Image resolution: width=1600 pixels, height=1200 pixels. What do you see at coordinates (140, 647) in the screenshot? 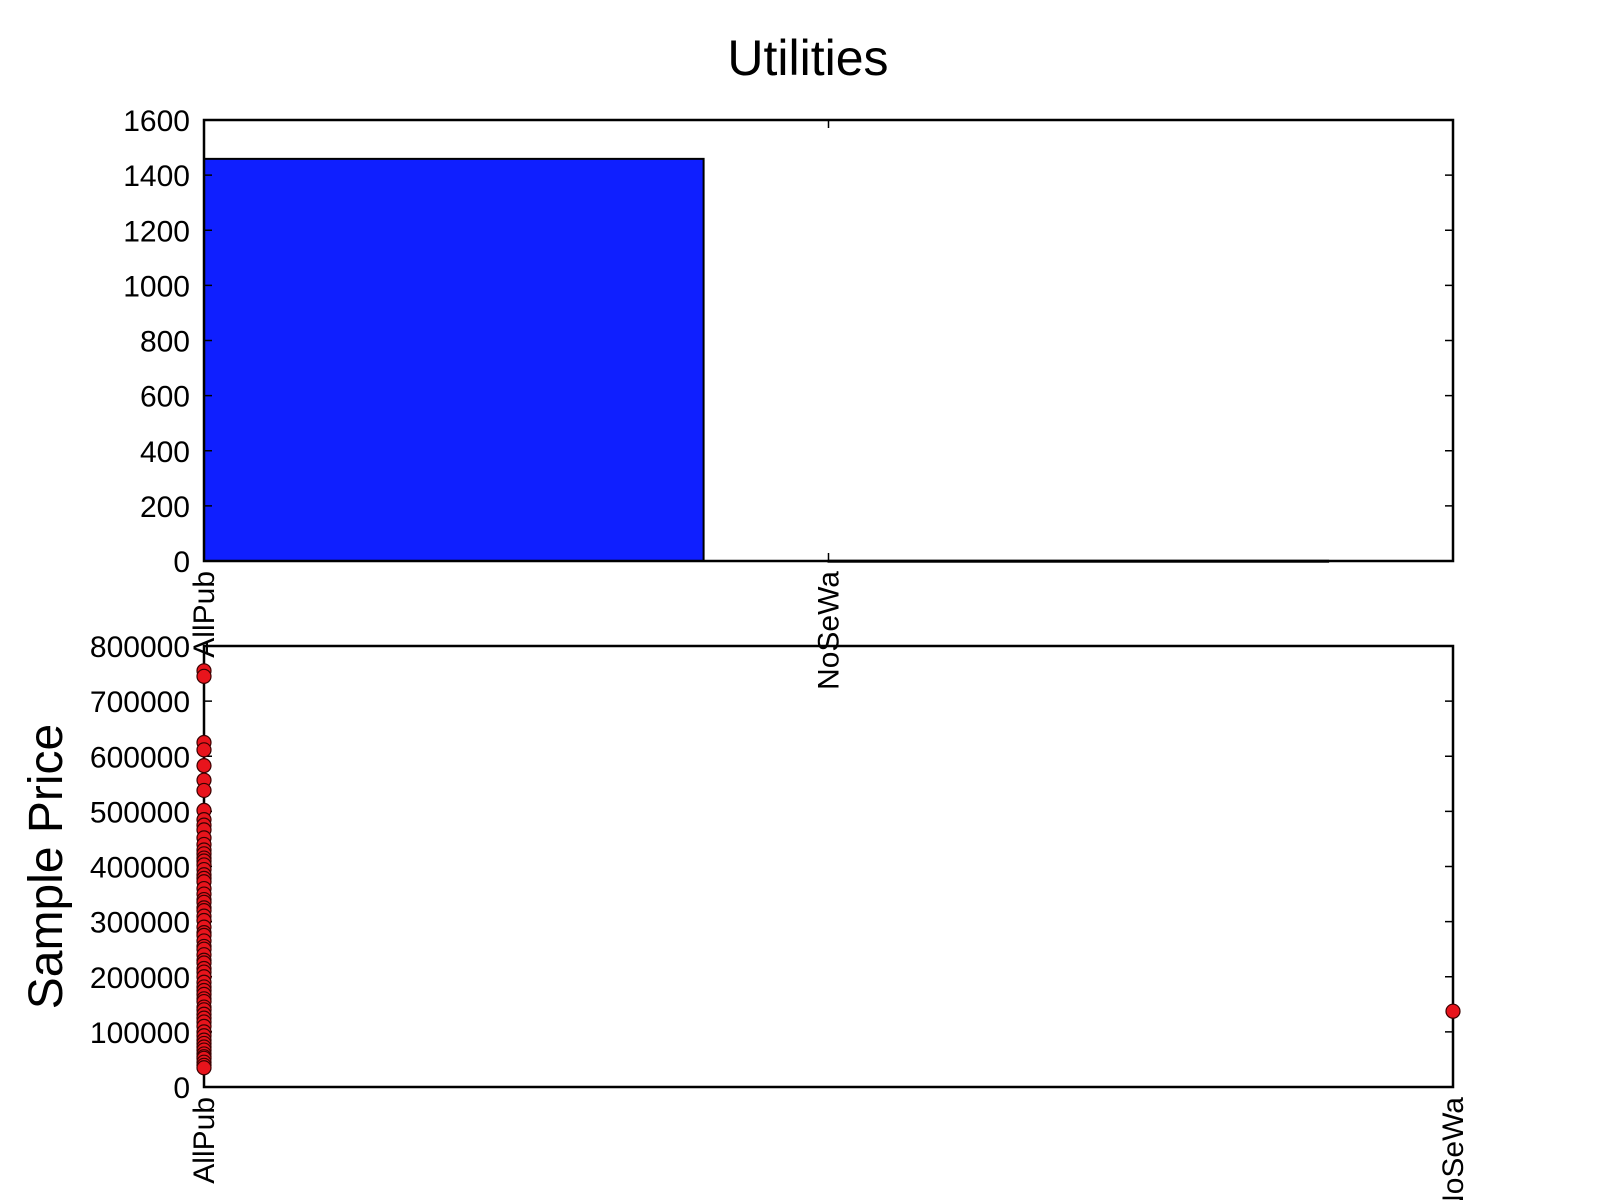
I see `y-tick-label: 800000` at bounding box center [140, 647].